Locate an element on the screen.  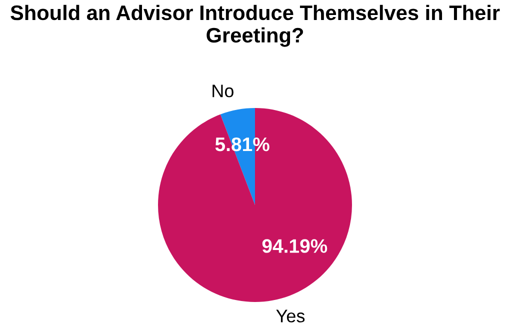
chart-title: Should an Advisor Introduce Themselves in Their Greeting? is located at coordinates (255, 25).